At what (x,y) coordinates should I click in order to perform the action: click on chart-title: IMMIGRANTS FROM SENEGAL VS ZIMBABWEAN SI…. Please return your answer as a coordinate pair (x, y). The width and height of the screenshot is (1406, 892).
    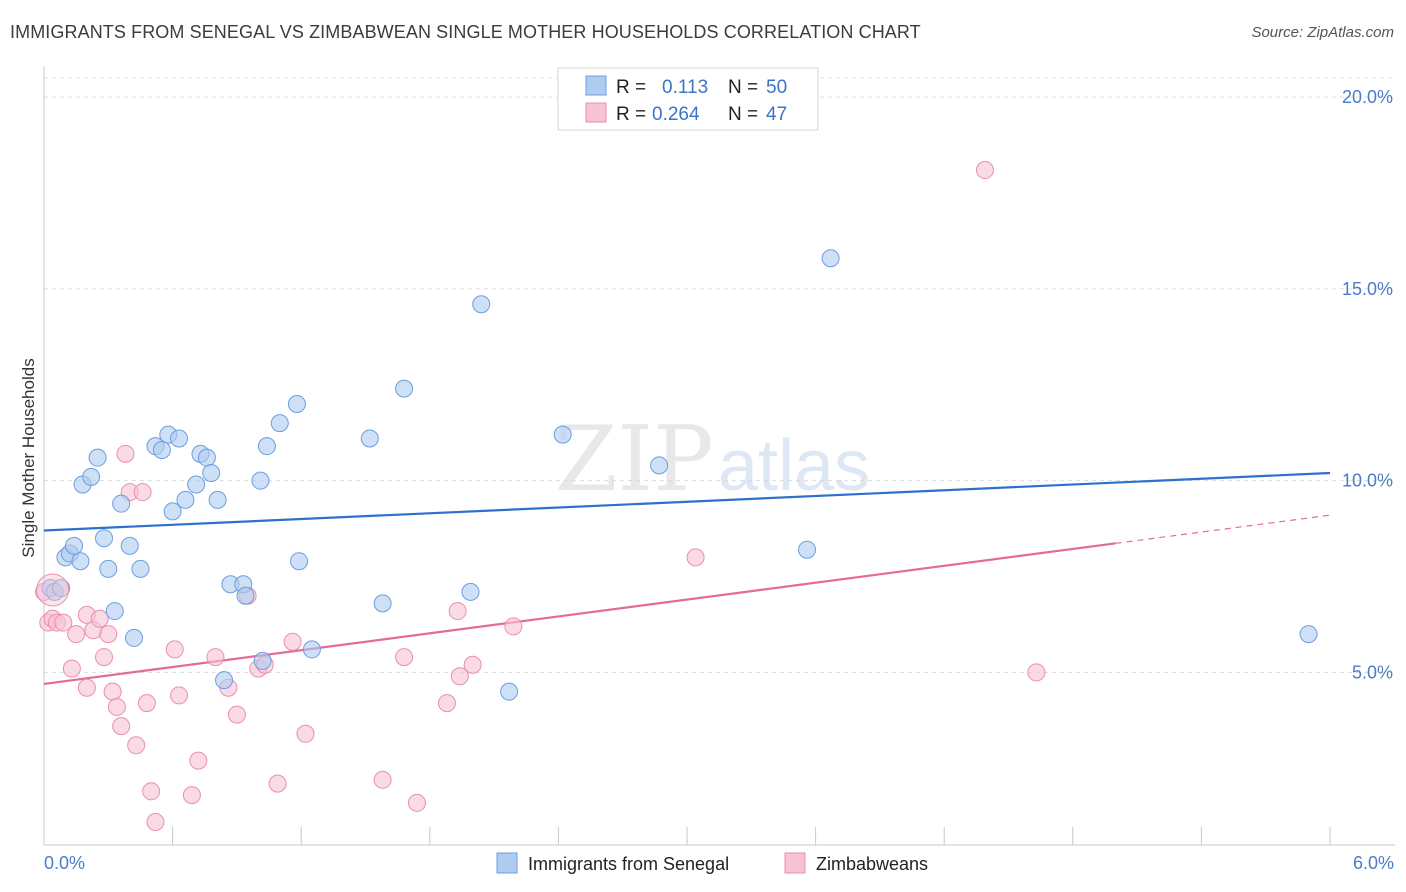
    Looking at the image, I should click on (465, 32).